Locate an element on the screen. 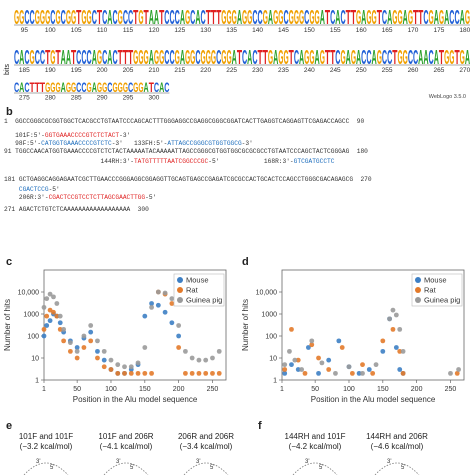  sequence-text: -5' 168R:3'- is located at coordinates (251, 161).